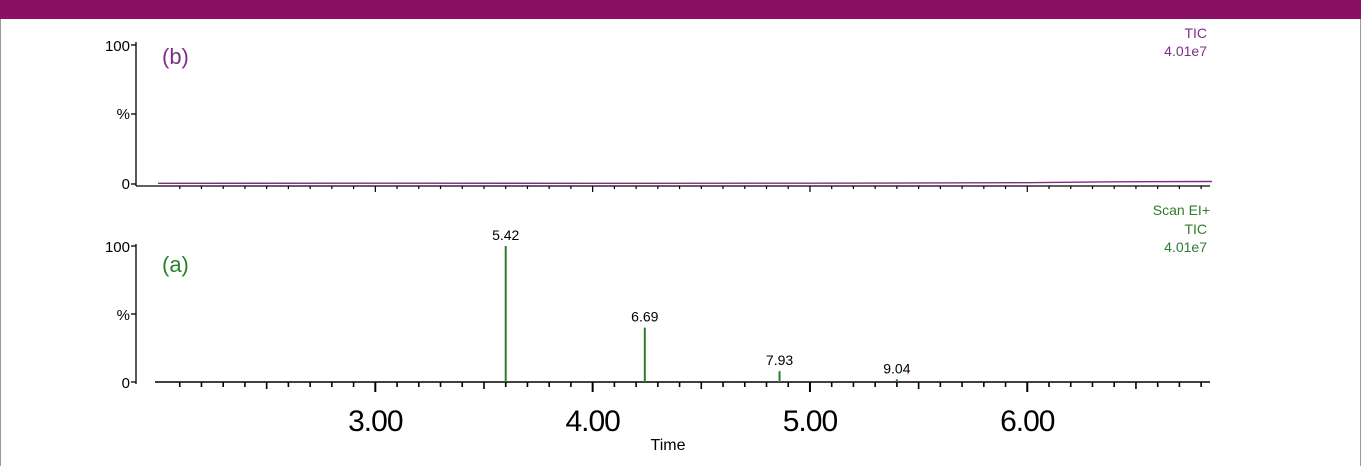 This screenshot has height=466, width=1361. I want to click on peak-label: 5.42, so click(505, 235).